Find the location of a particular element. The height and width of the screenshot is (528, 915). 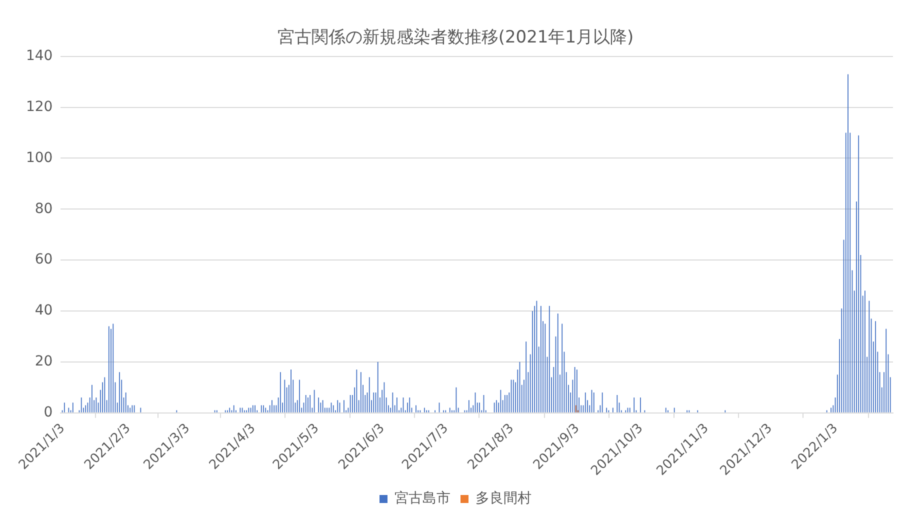

y-tick-label: 120 is located at coordinates (39, 106).